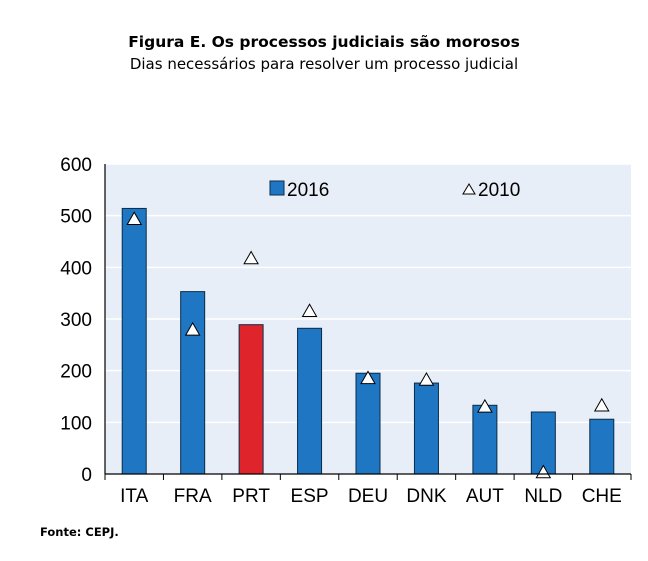 The width and height of the screenshot is (648, 561). What do you see at coordinates (426, 496) in the screenshot?
I see `x-tick-label: DNK` at bounding box center [426, 496].